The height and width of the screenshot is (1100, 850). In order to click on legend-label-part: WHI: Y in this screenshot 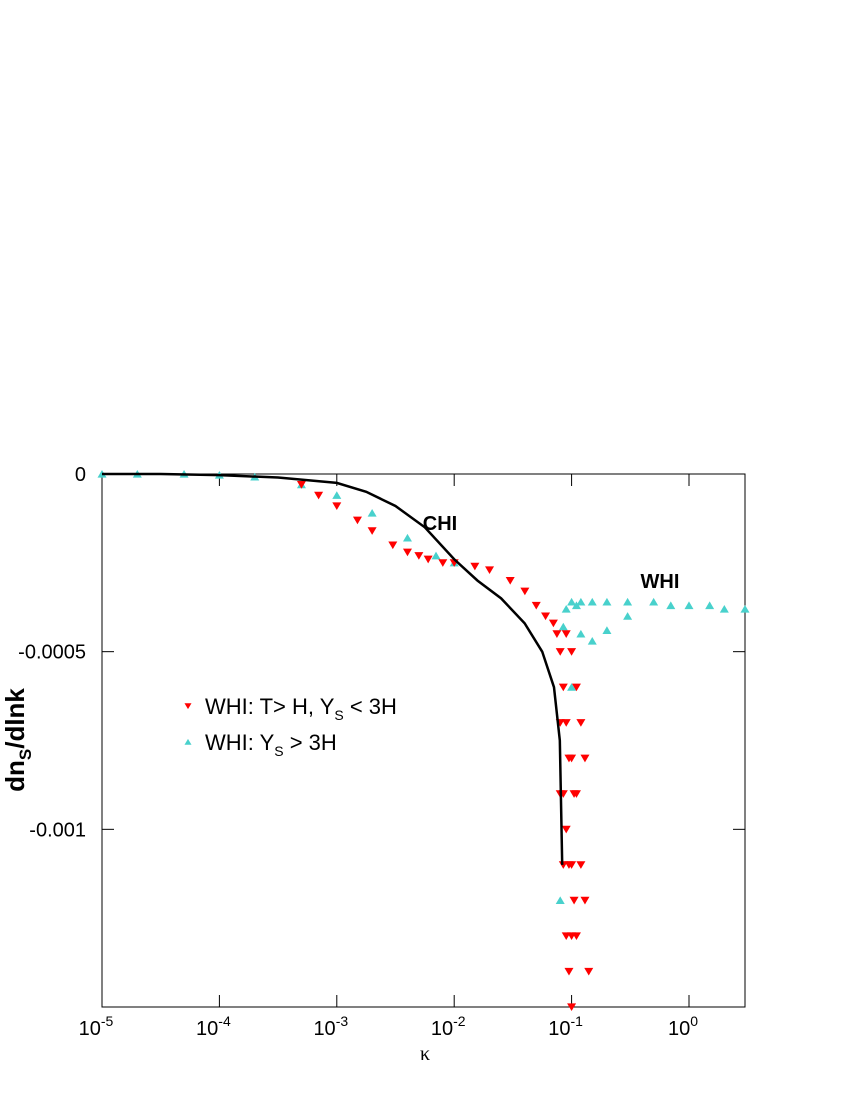, I will do `click(240, 742)`.